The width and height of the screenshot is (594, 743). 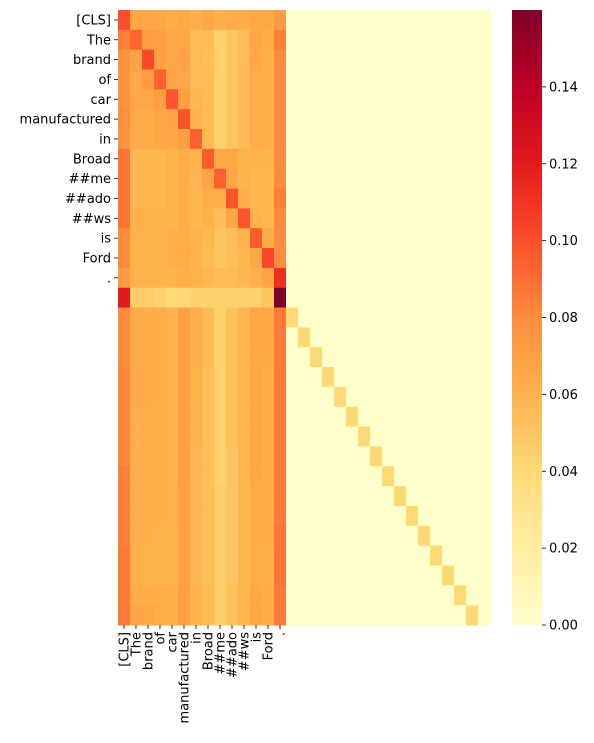 What do you see at coordinates (560, 357) in the screenshot?
I see `colorbar-tick-labels: 0.00 0.02 0.04 0.06 0.08 0.10 0.12 0.14` at bounding box center [560, 357].